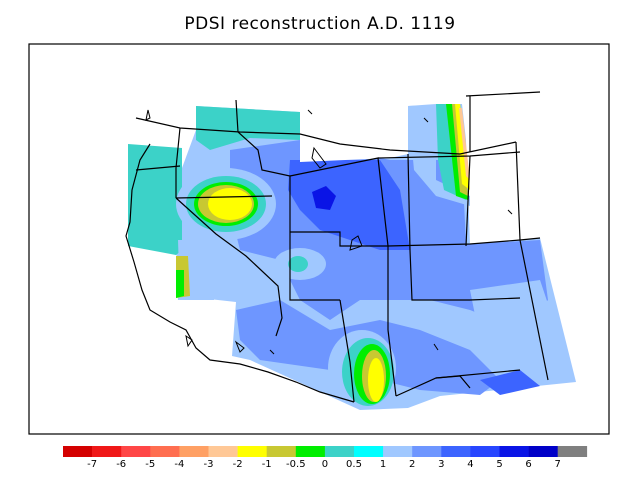  Describe the element at coordinates (354, 464) in the screenshot. I see `colorbar-tick-label: 0.5` at that location.